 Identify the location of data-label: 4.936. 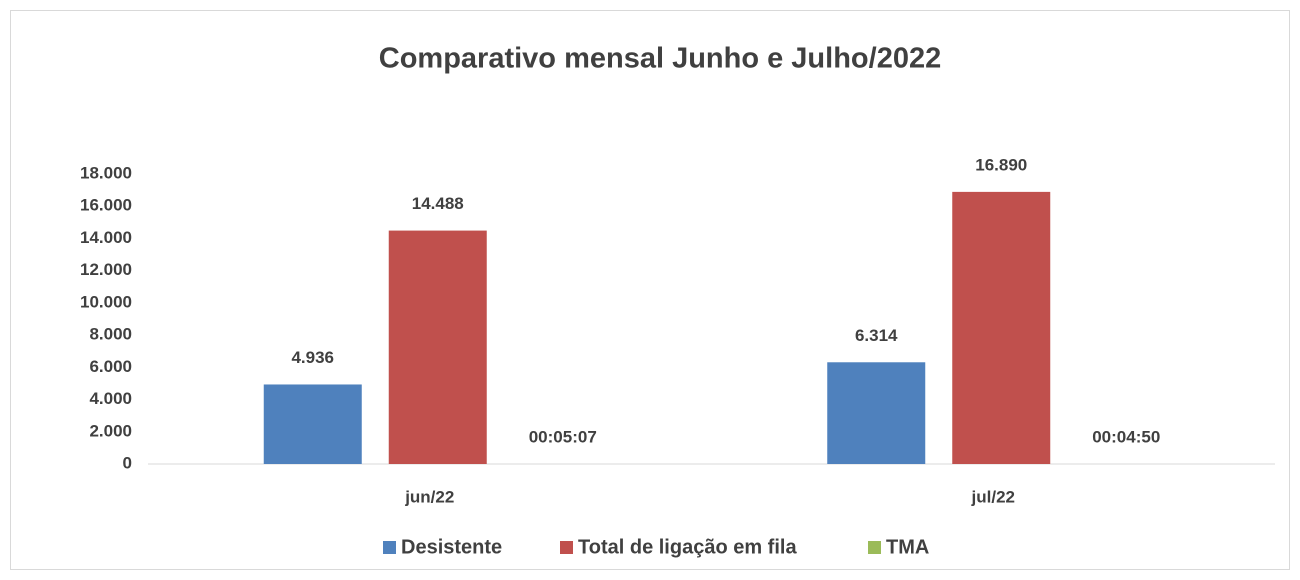
(312, 357).